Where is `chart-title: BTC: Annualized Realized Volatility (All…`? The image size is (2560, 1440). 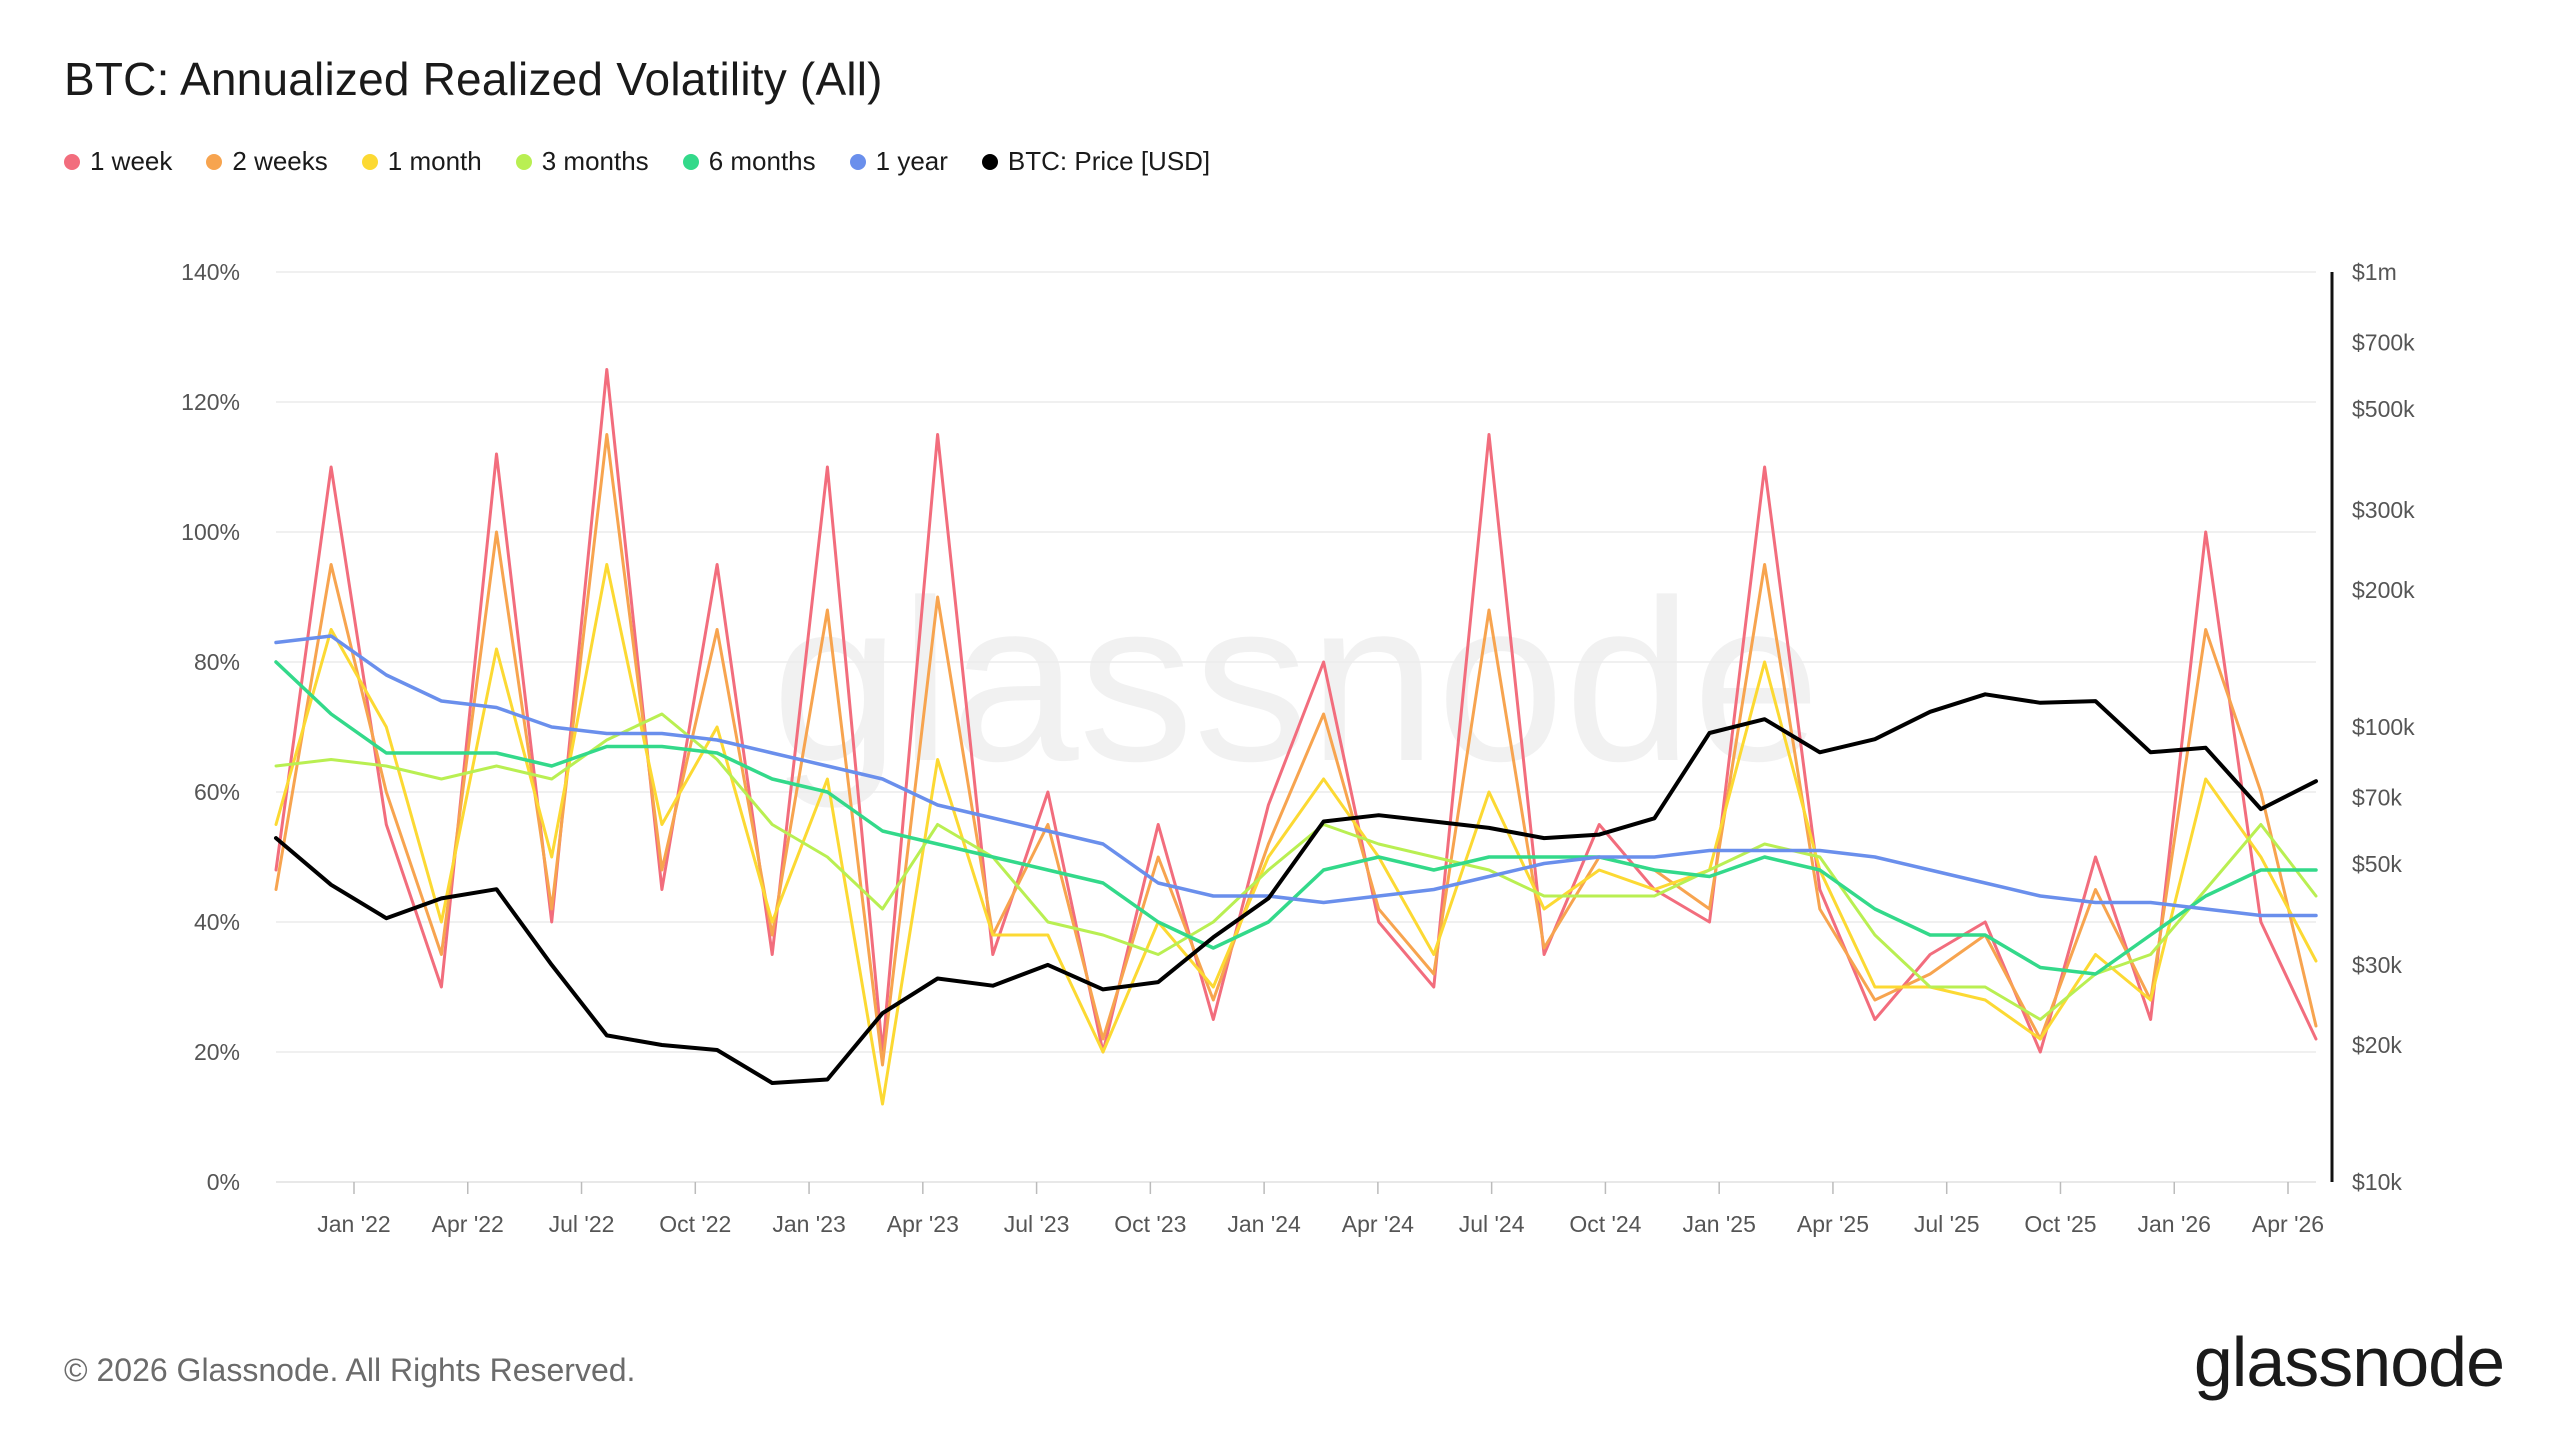
chart-title: BTC: Annualized Realized Volatility (All… is located at coordinates (473, 79).